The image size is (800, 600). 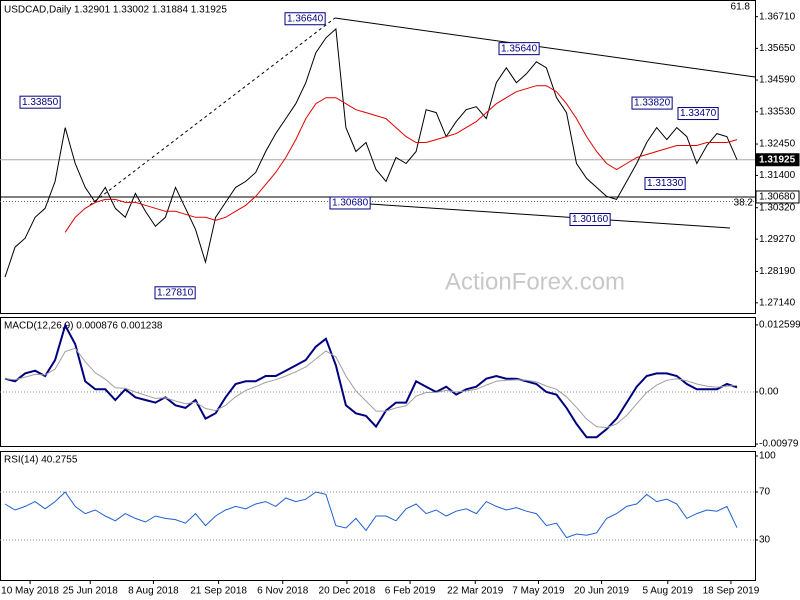 I want to click on y-tick-label: 1.30320, so click(x=777, y=207).